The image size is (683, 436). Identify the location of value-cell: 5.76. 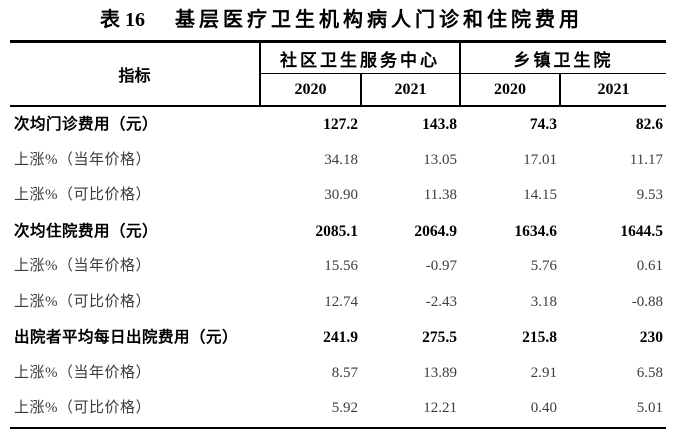
(543, 266).